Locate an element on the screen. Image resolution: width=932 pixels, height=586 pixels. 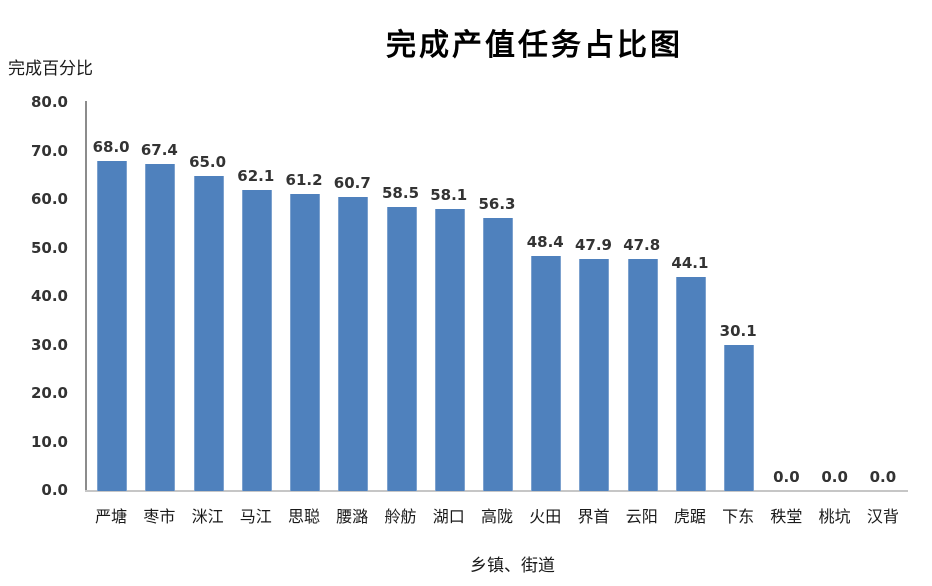
value-label: 44.1 is located at coordinates (690, 263).